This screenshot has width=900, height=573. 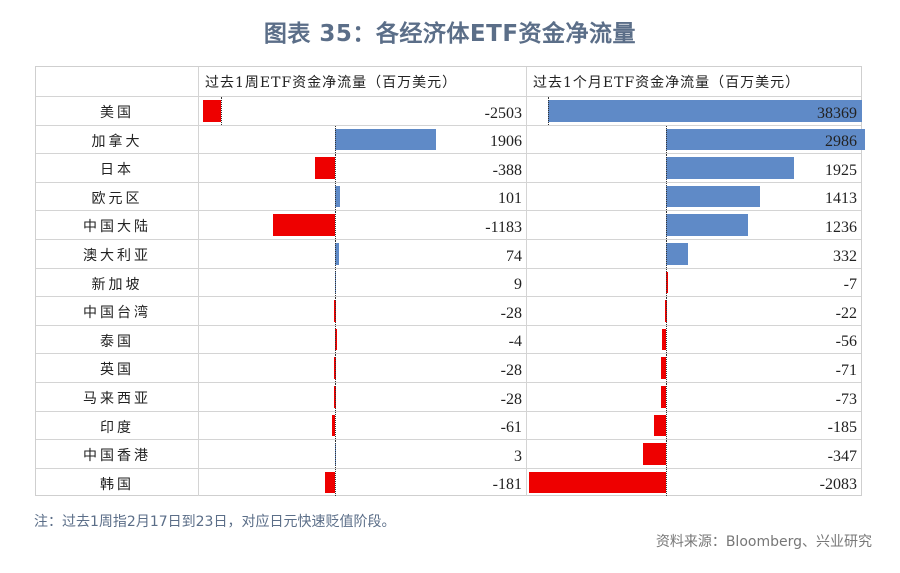 I want to click on month-cell: -2083, so click(x=693, y=482).